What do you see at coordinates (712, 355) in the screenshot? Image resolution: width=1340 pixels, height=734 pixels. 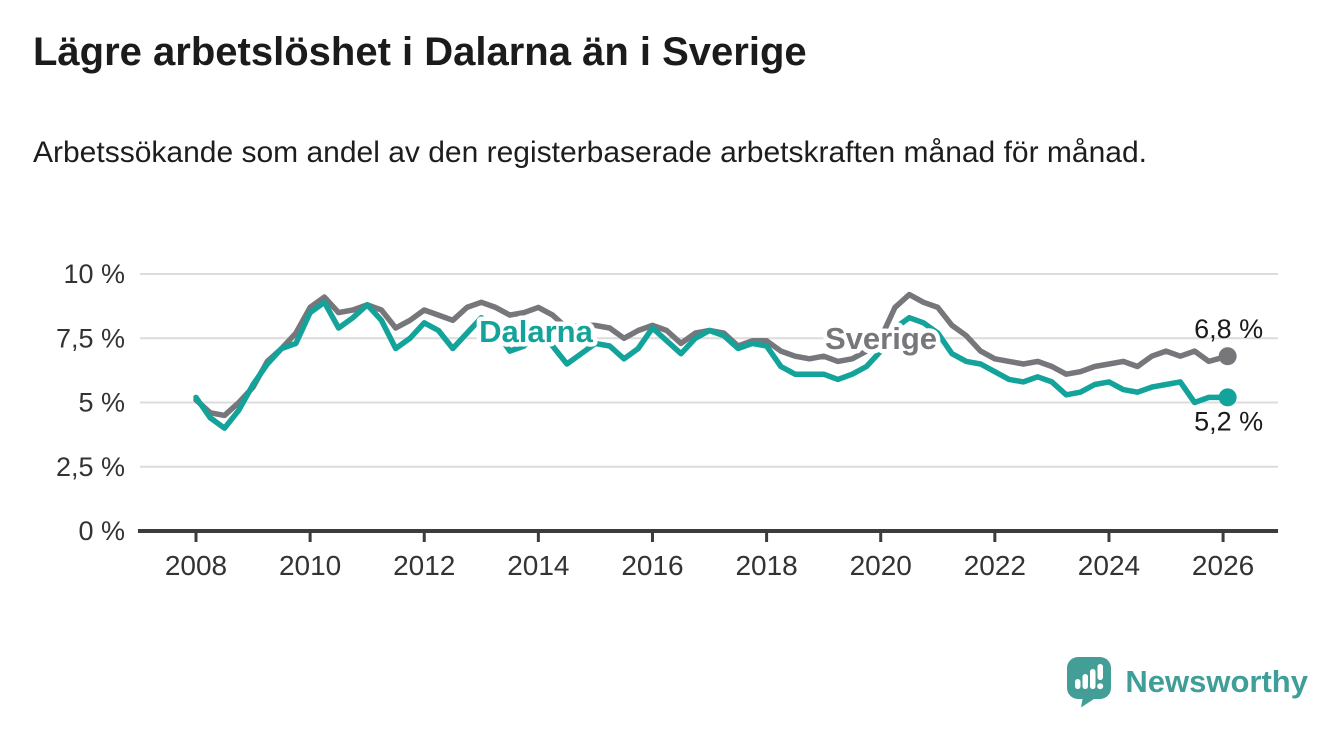 I see `series-line-sverige` at bounding box center [712, 355].